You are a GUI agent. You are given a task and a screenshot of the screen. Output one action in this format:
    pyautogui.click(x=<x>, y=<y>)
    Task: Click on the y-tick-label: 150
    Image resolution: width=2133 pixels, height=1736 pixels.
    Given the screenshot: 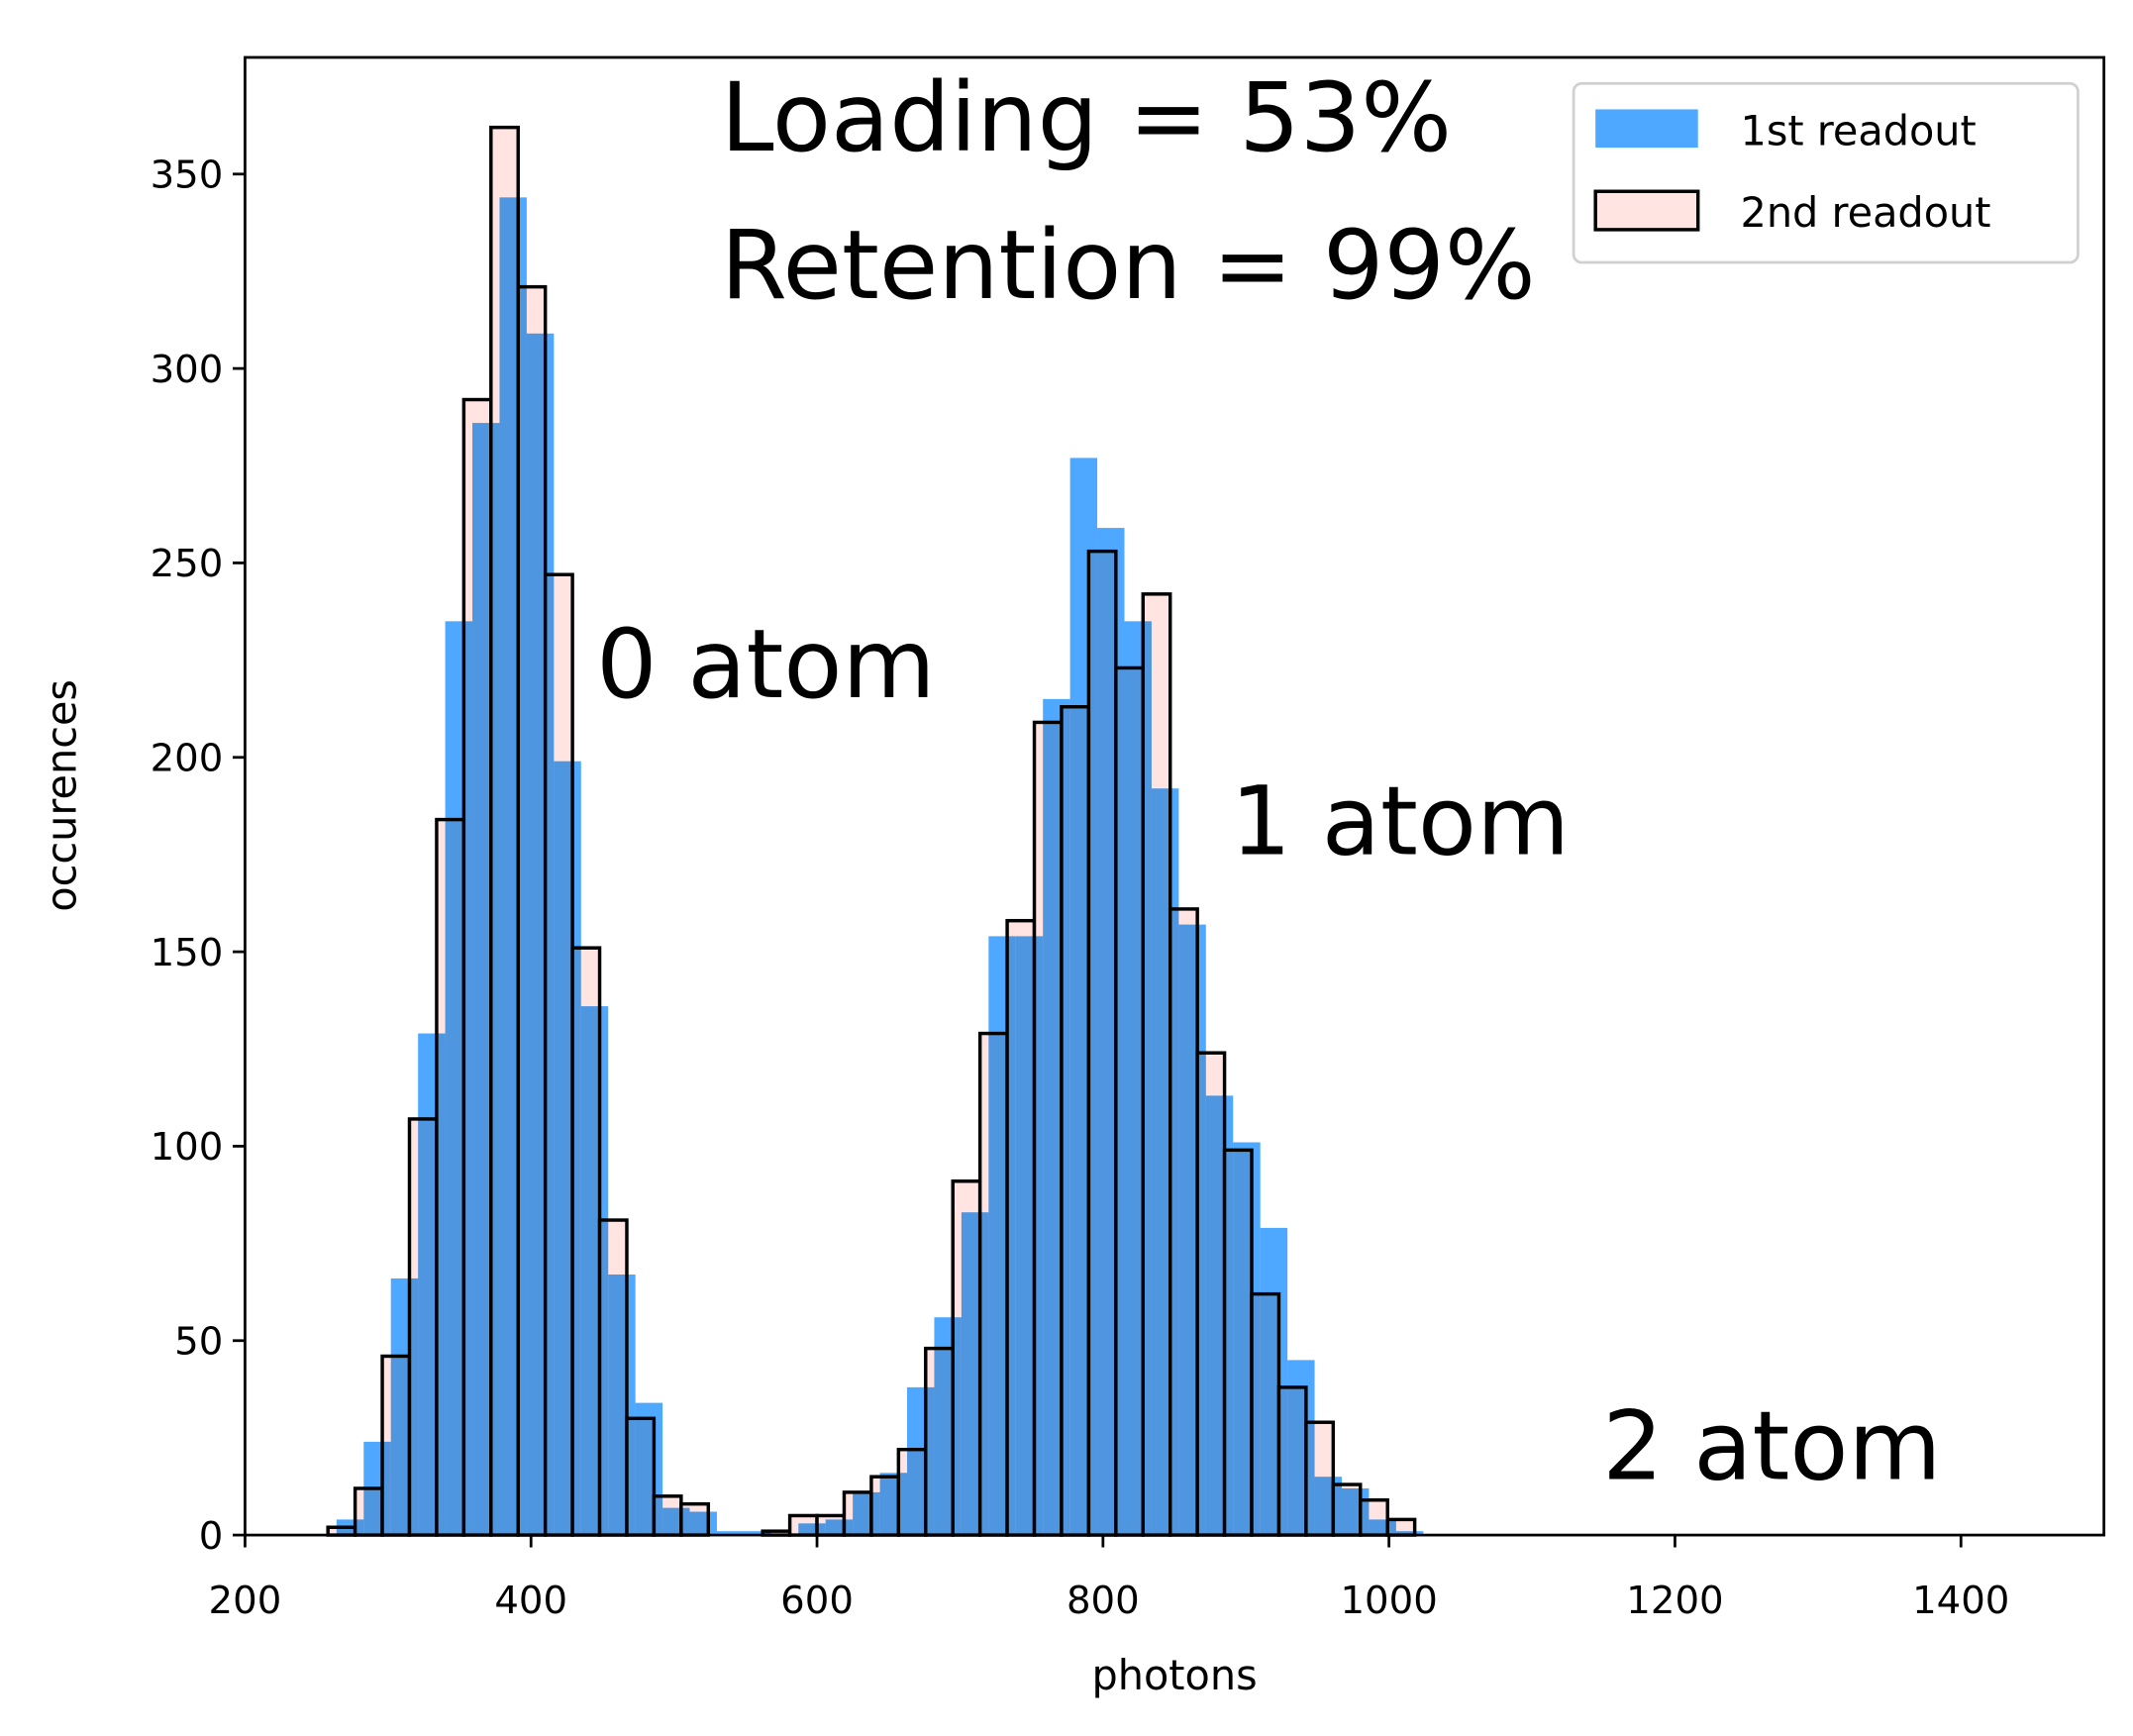 What is the action you would take?
    pyautogui.click(x=187, y=953)
    